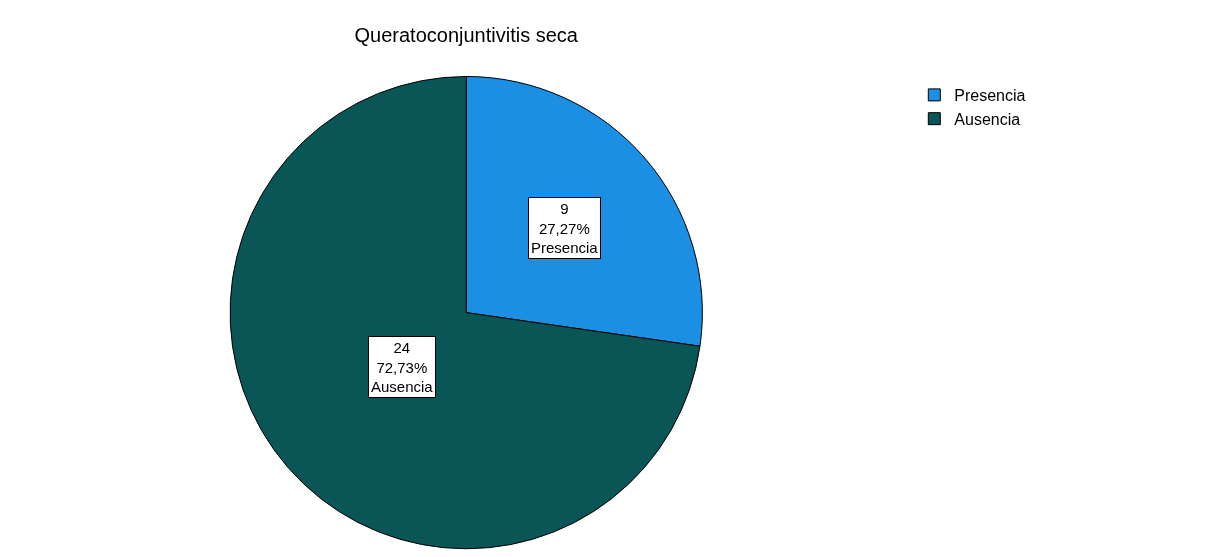  What do you see at coordinates (565, 228) in the screenshot?
I see `data-label: 9 27,27% Presencia` at bounding box center [565, 228].